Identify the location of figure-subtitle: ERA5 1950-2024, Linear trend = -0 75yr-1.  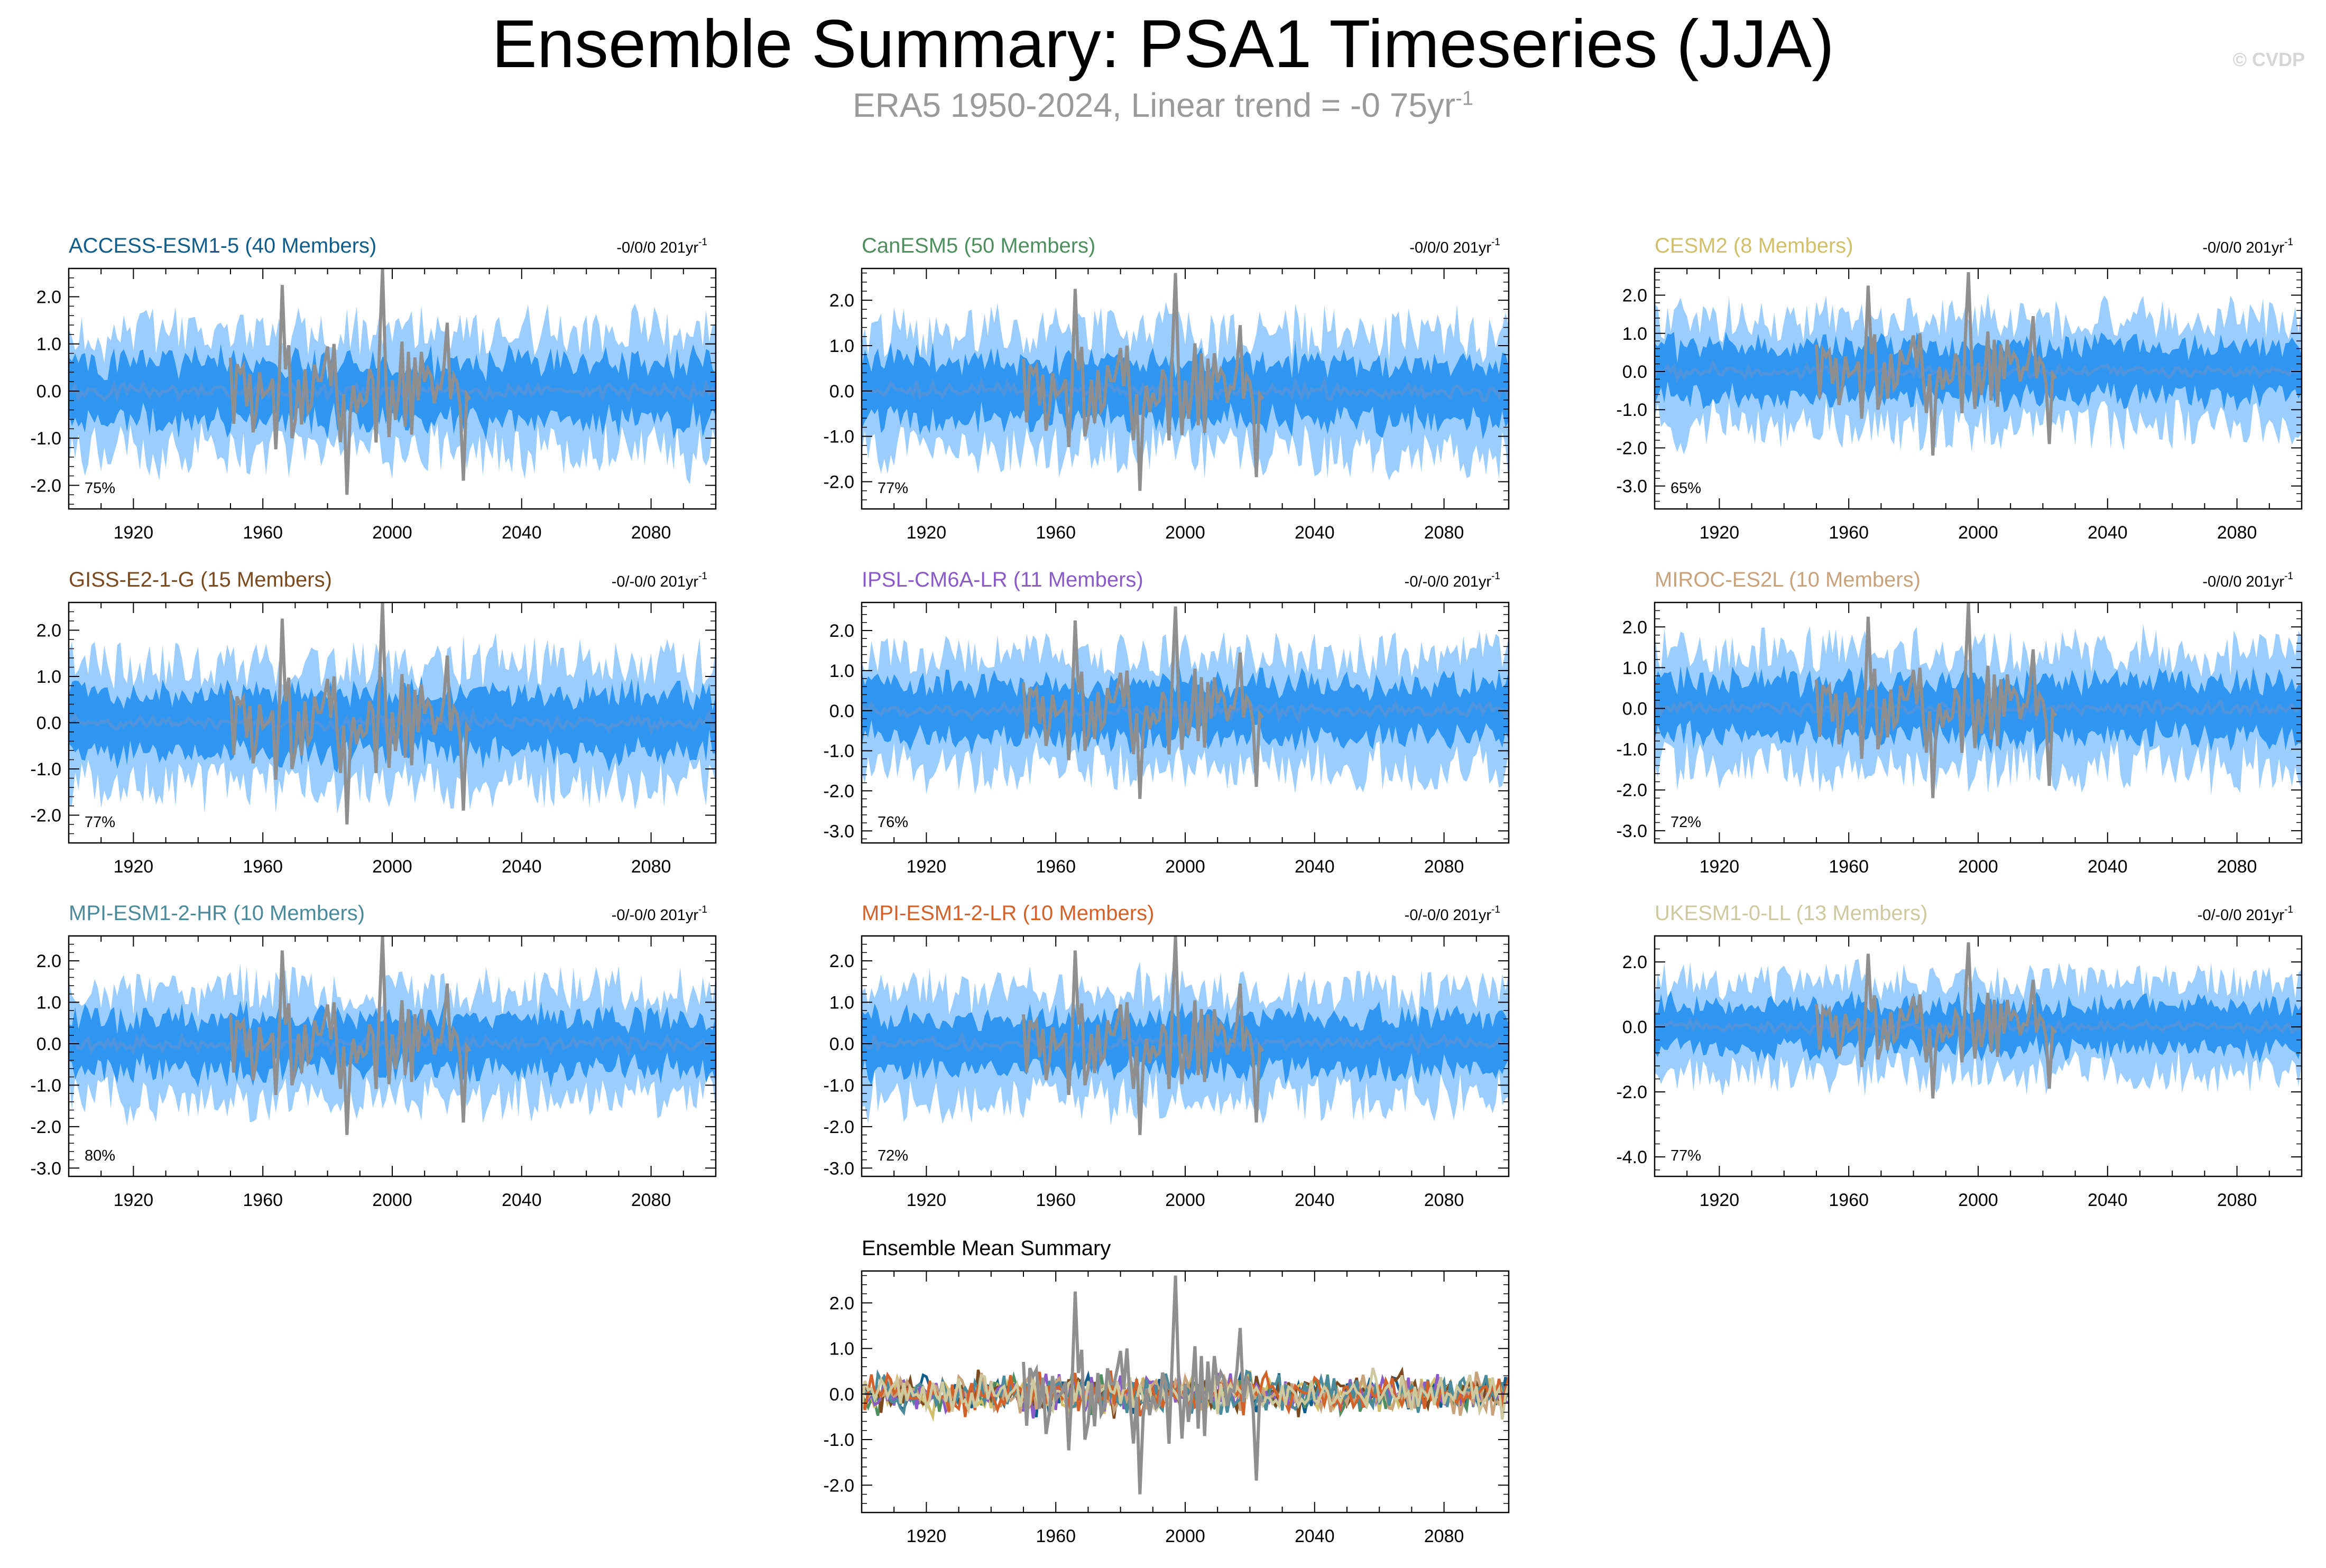
(1163, 106).